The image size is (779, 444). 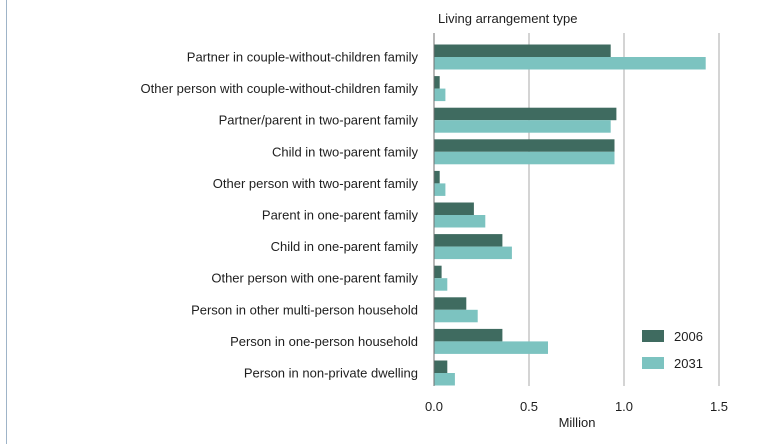 I want to click on x-tick-label: 0.5, so click(x=529, y=406).